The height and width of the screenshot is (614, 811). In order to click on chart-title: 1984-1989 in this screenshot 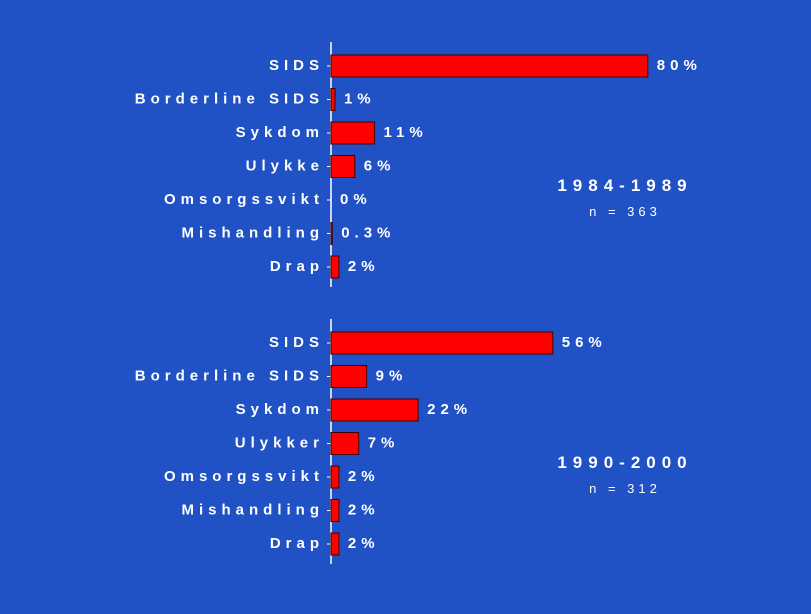, I will do `click(624, 185)`.